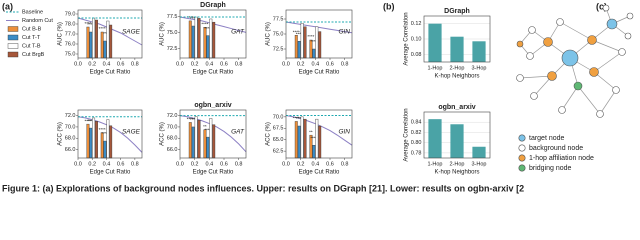 This screenshot has width=640, height=240. What do you see at coordinates (33, 55) in the screenshot?
I see `legend-label: Cut BrgB` at bounding box center [33, 55].